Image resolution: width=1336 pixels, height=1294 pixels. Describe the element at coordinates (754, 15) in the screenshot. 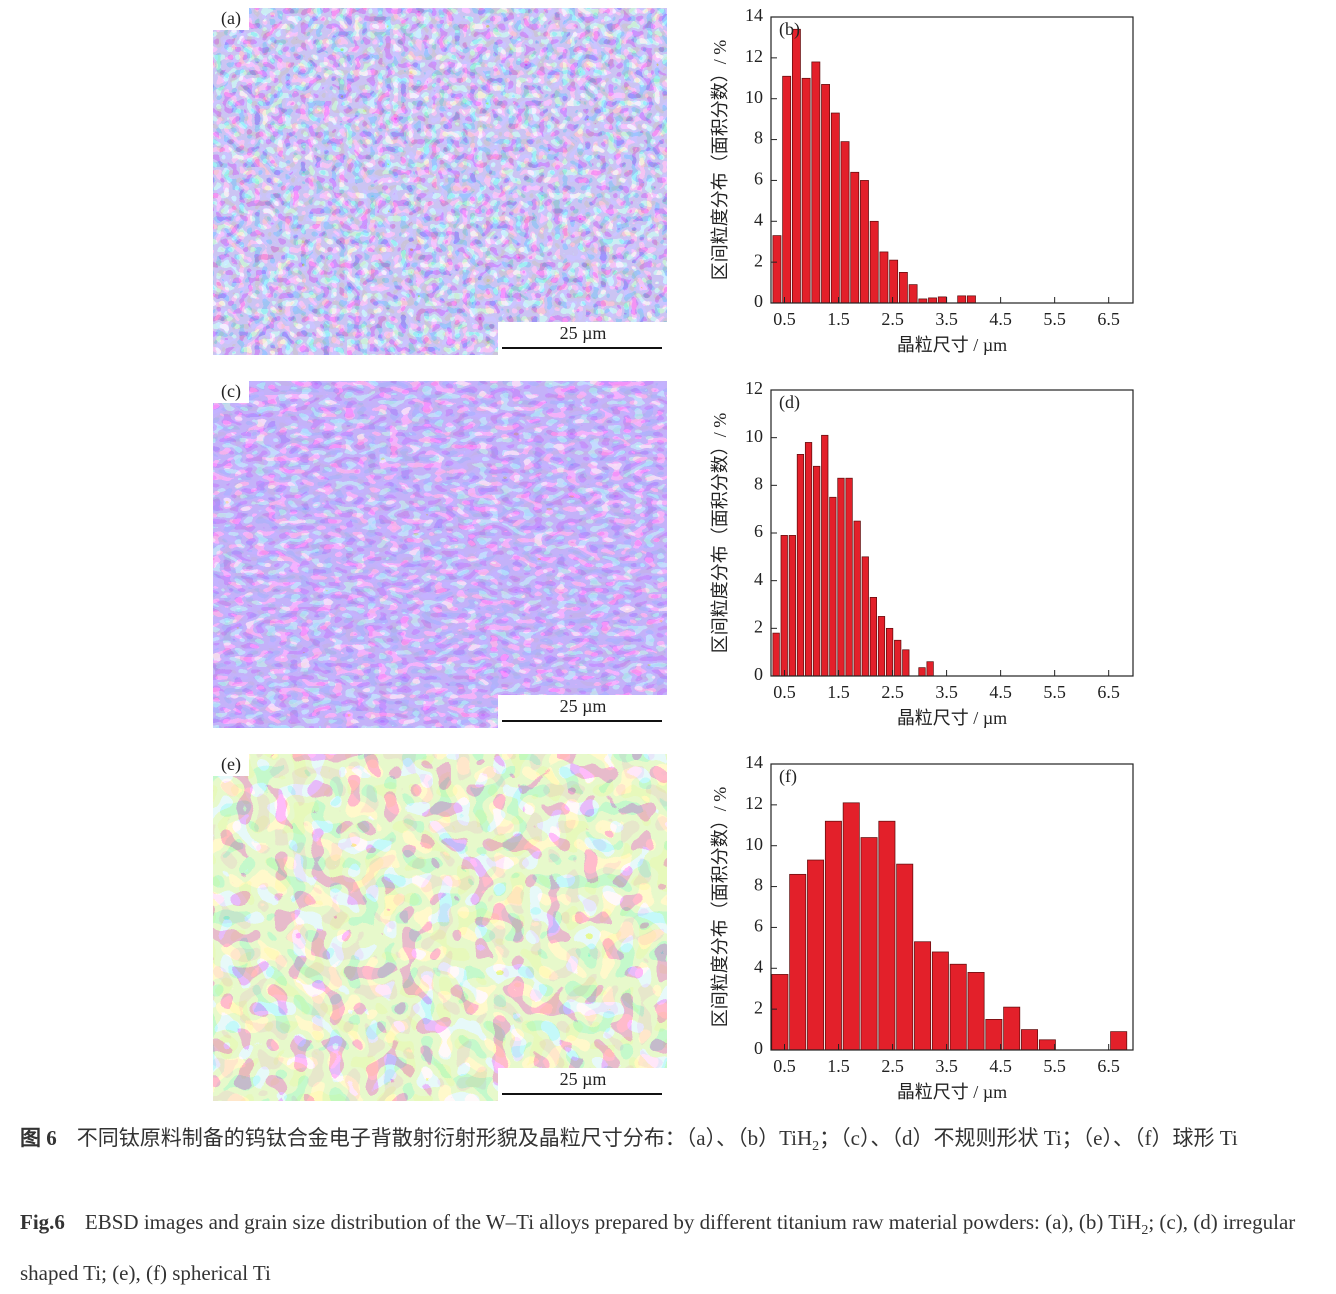

I see `y-tick-label: 14` at that location.